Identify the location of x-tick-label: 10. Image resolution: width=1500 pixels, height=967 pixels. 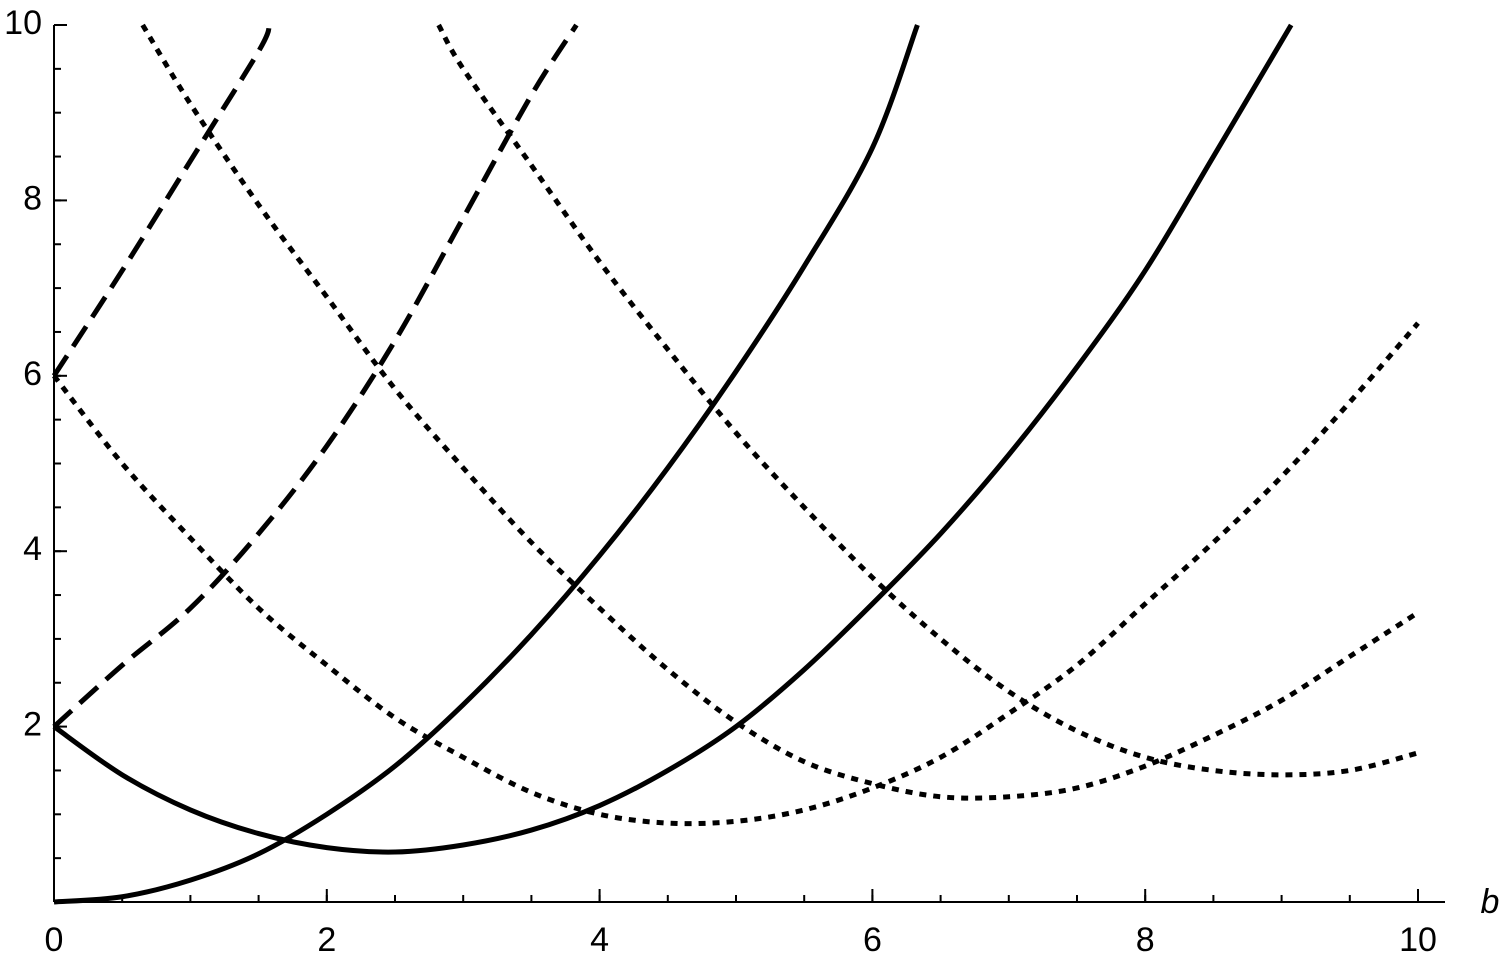
(1418, 940).